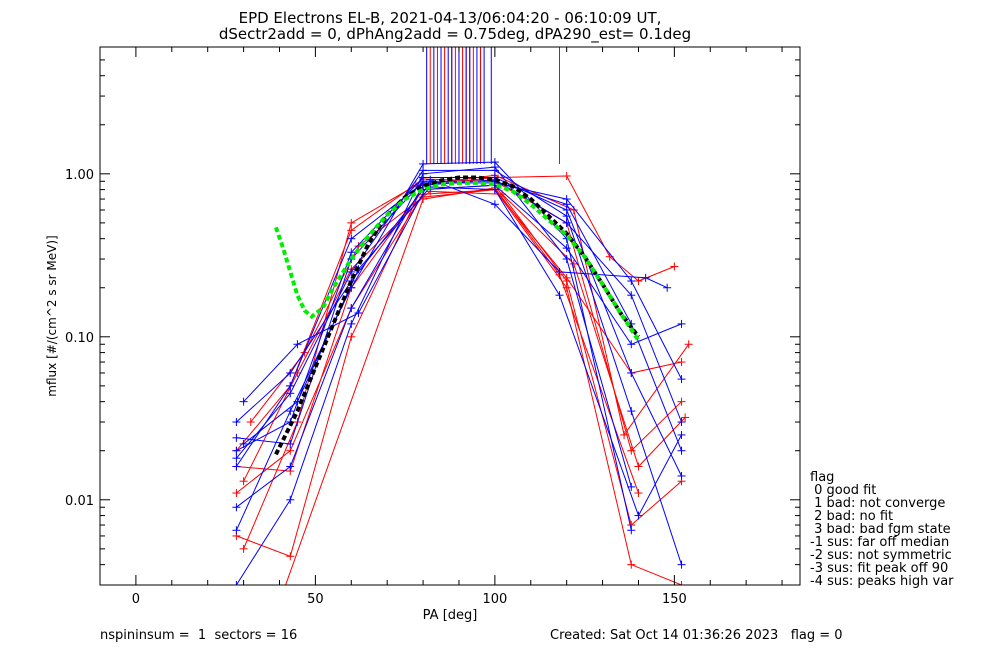  I want to click on y-tick-label: 0.01, so click(79, 501).